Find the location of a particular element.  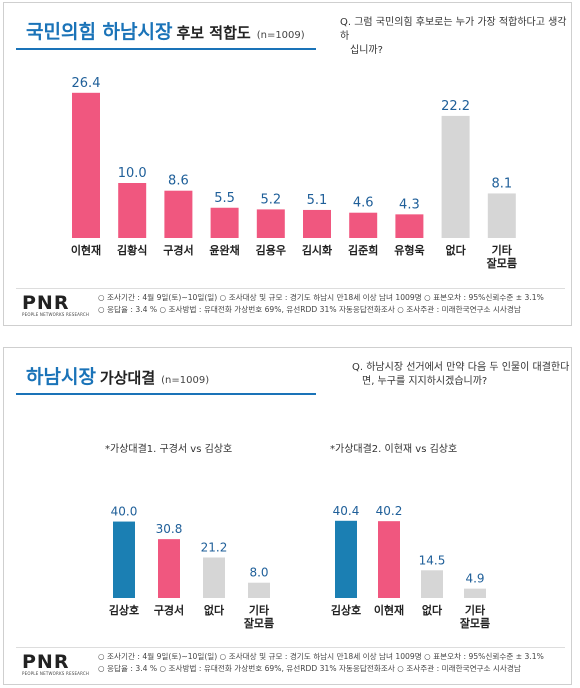

value-label: 22.2 is located at coordinates (455, 106).